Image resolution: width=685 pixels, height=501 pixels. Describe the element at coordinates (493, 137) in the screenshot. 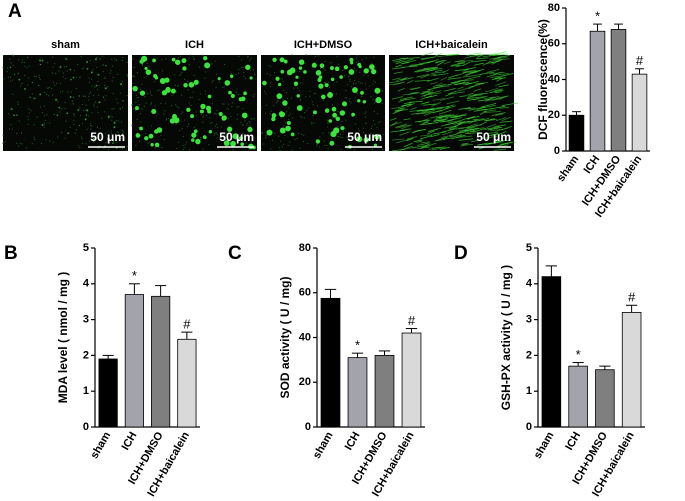

I see `scale-bar-label: 50 μm` at that location.